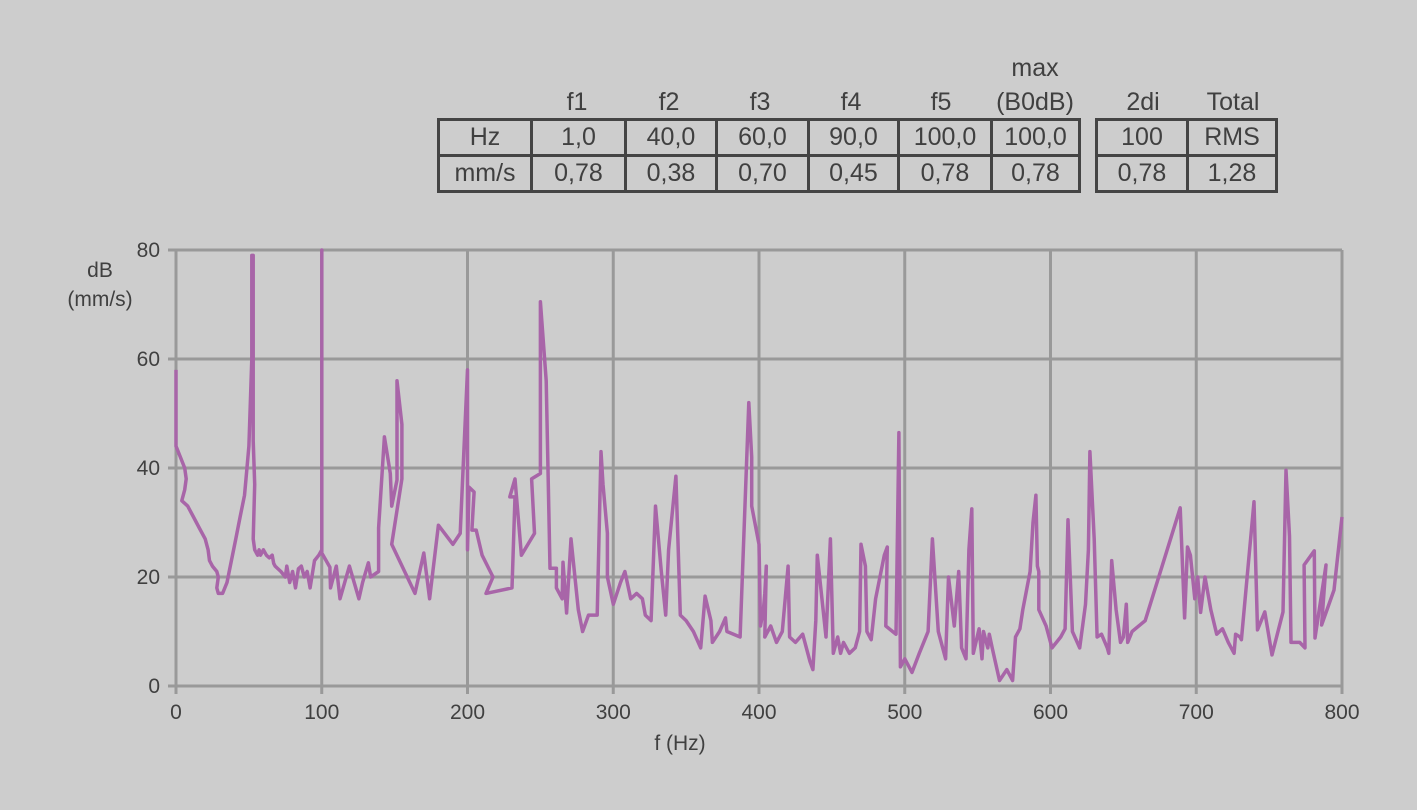  I want to click on cell: 0,70, so click(762, 173).